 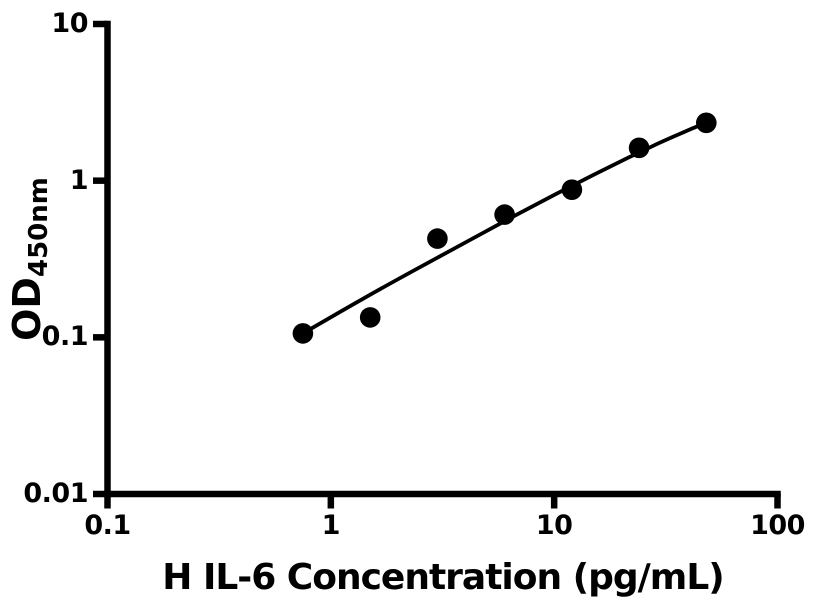 What do you see at coordinates (107, 525) in the screenshot?
I see `x-tick-label: 0.1` at bounding box center [107, 525].